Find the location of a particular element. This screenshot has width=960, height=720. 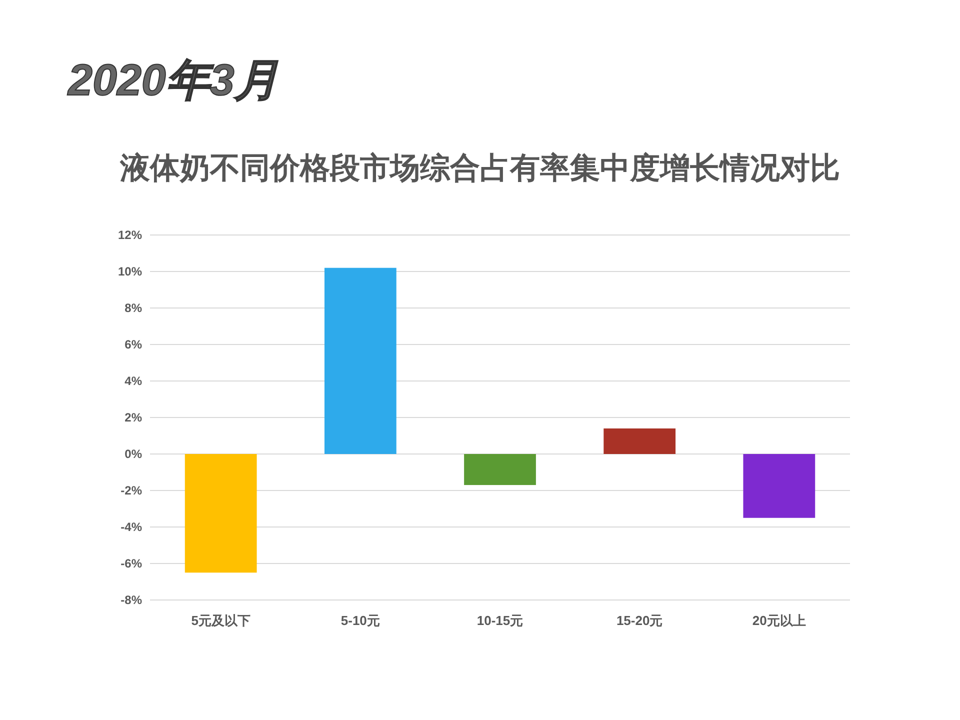

x-tick-label: 20元以上 is located at coordinates (779, 620).